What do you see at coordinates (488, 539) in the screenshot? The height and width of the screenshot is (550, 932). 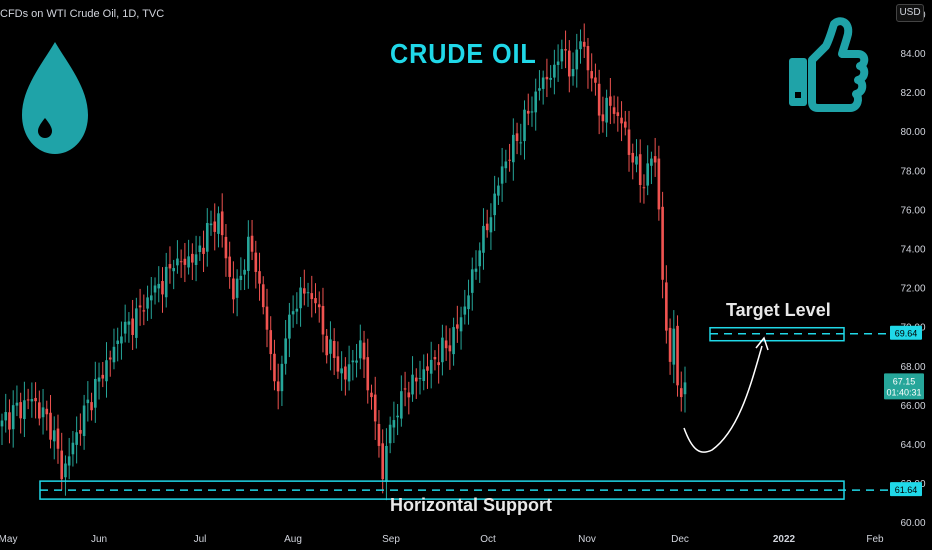 I see `x-tick-label: Oct` at bounding box center [488, 539].